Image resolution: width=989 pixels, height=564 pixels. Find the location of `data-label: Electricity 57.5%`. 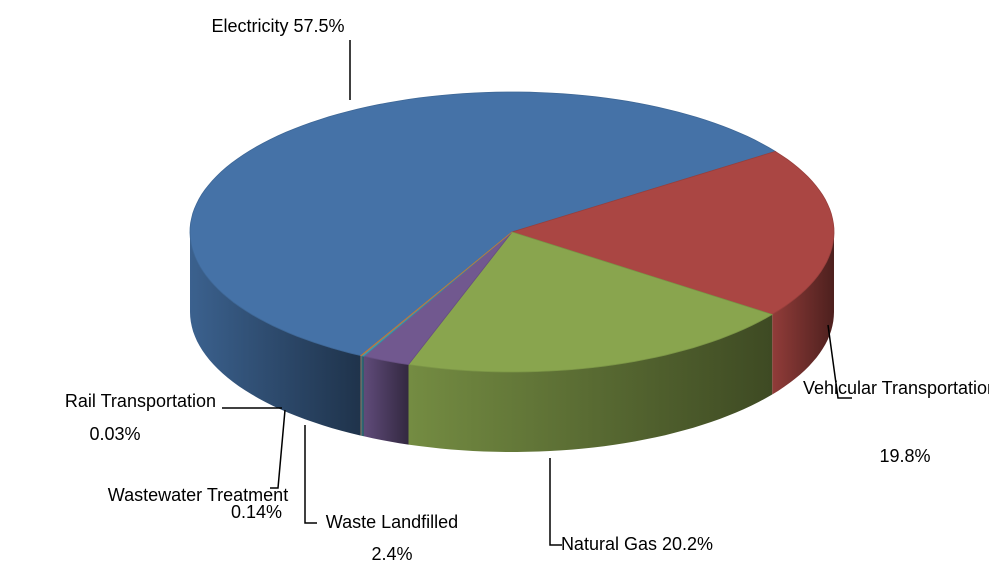

data-label: Electricity 57.5% is located at coordinates (277, 26).